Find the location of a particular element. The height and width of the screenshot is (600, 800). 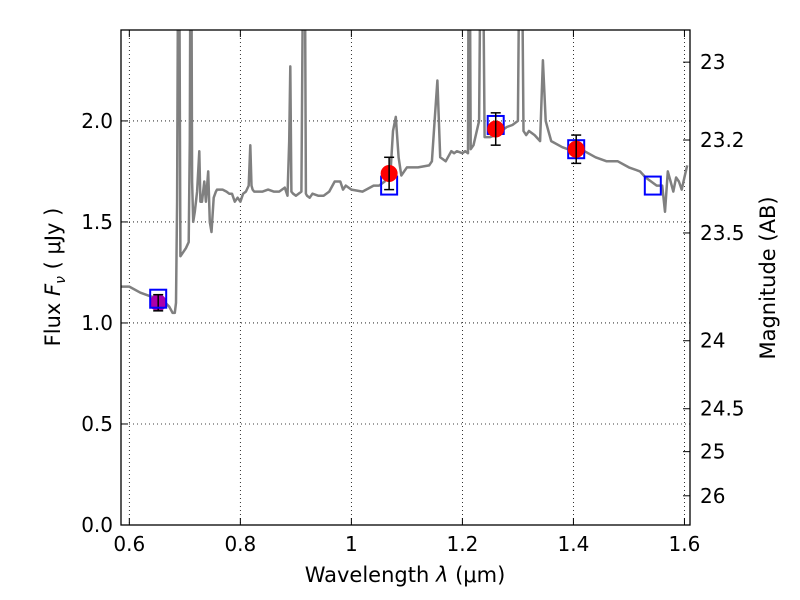

x-tick-label: 1 is located at coordinates (351, 544).